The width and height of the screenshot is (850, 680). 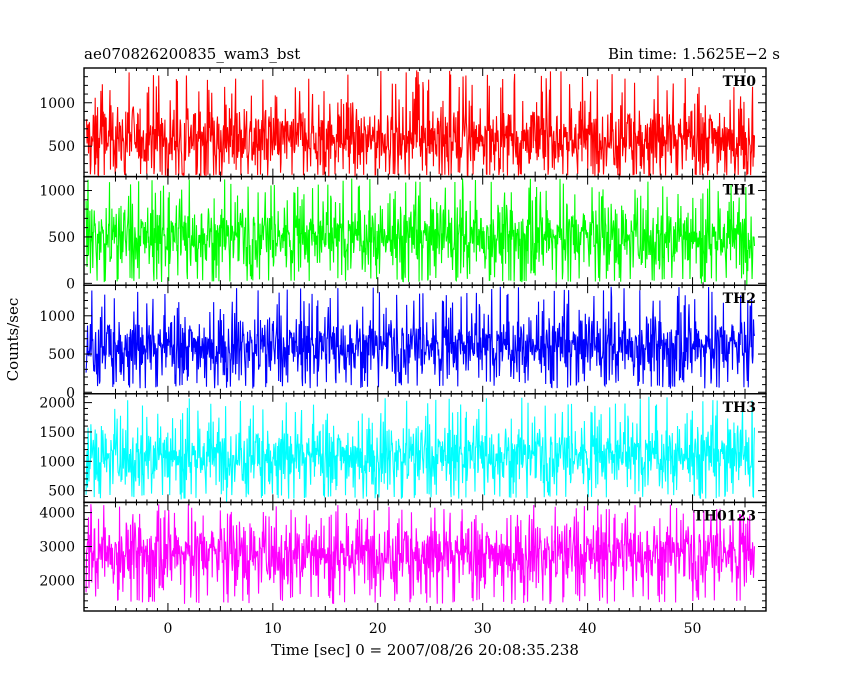 What do you see at coordinates (420, 337) in the screenshot?
I see `series-th2` at bounding box center [420, 337].